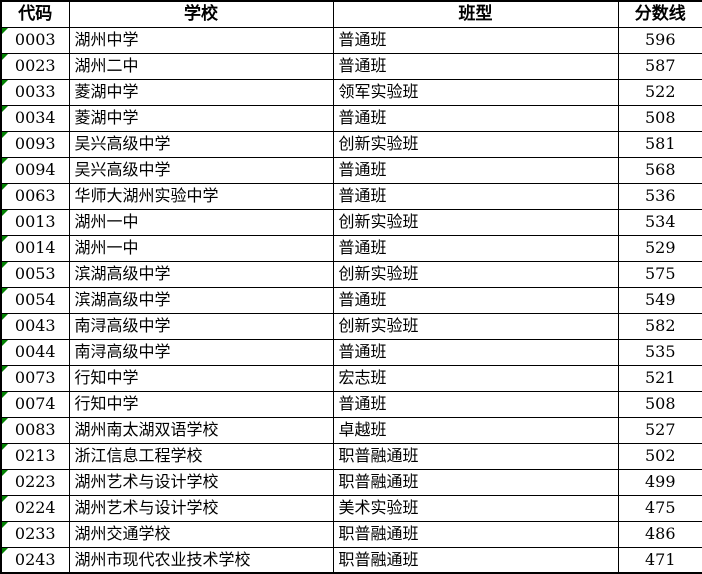 This screenshot has height=574, width=702. Describe the element at coordinates (35, 508) in the screenshot. I see `code-cell: 0224` at that location.